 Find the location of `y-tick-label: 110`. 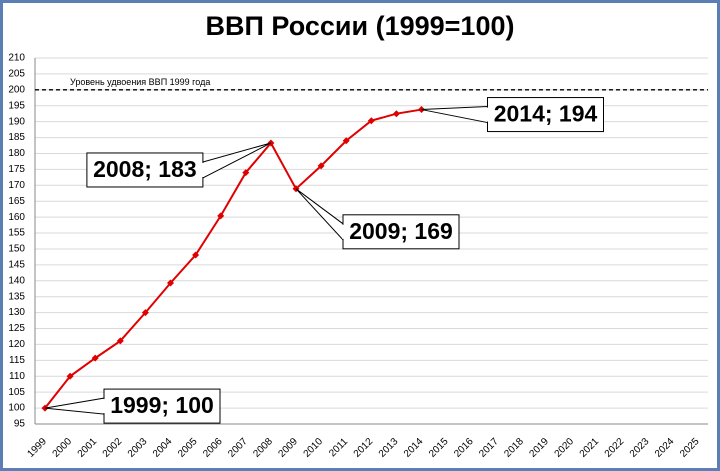

y-tick-label: 110 is located at coordinates (17, 376).